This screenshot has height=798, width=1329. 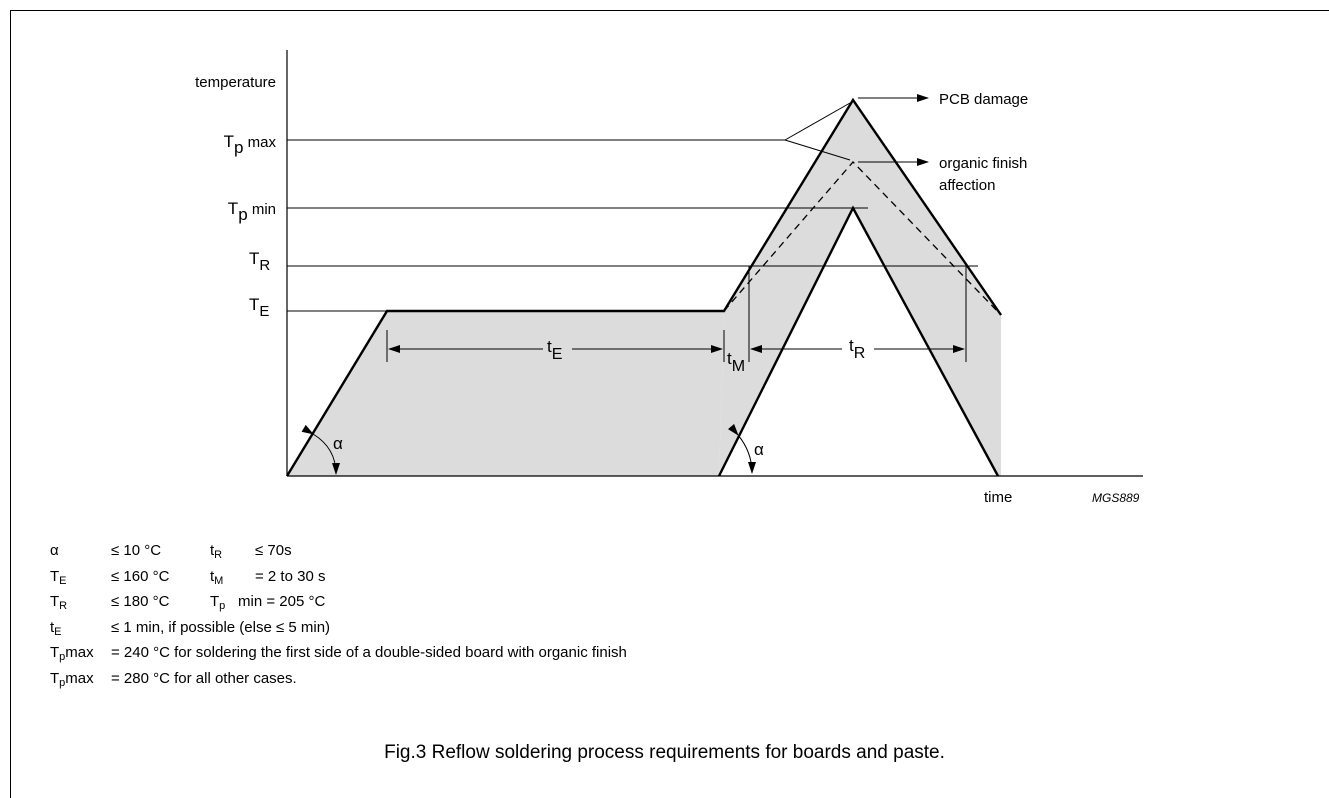 I want to click on y-axis-label: temperature, so click(x=235, y=82).